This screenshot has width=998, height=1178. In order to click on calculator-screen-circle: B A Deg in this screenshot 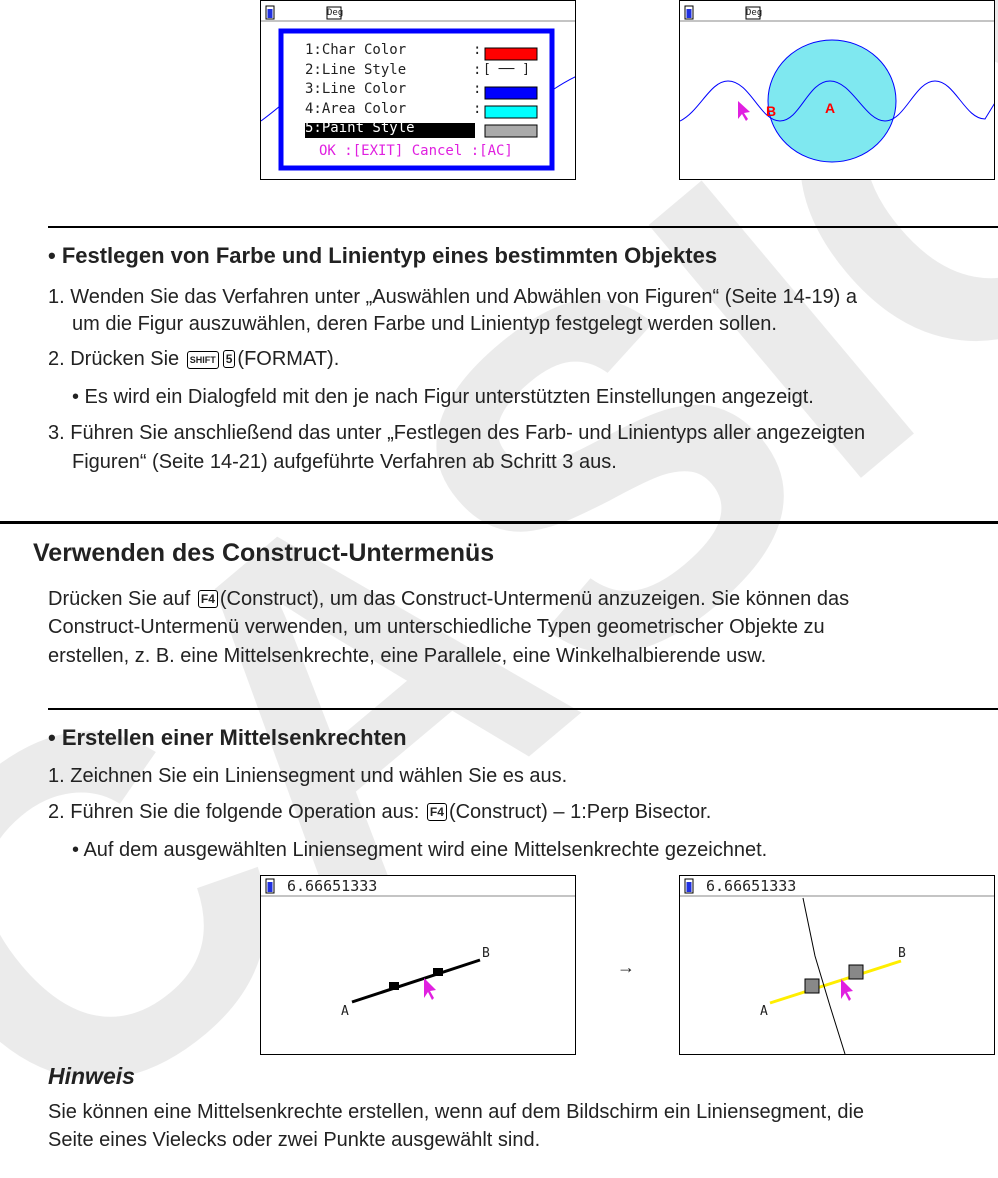, I will do `click(837, 90)`.